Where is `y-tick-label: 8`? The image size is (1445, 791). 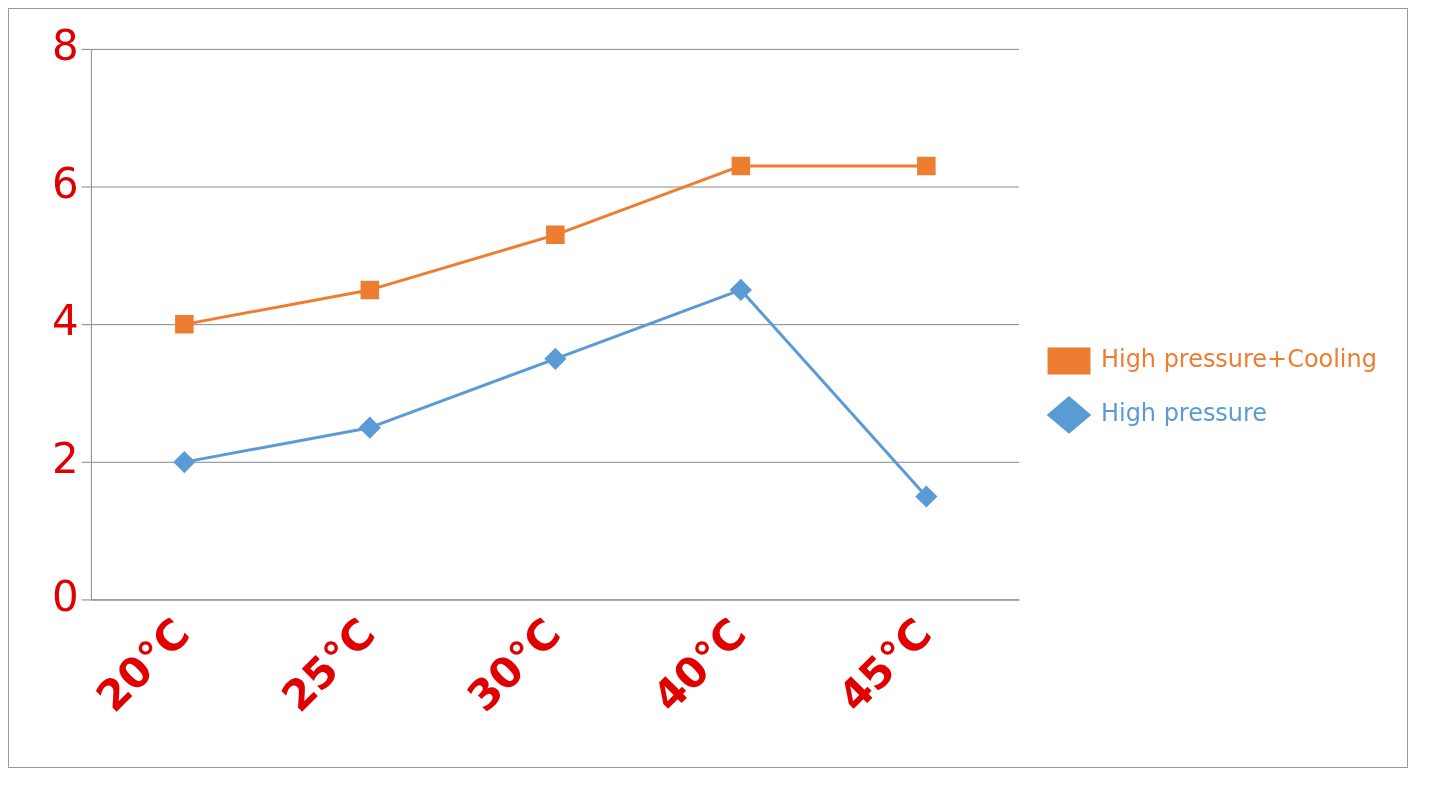
y-tick-label: 8 is located at coordinates (65, 45).